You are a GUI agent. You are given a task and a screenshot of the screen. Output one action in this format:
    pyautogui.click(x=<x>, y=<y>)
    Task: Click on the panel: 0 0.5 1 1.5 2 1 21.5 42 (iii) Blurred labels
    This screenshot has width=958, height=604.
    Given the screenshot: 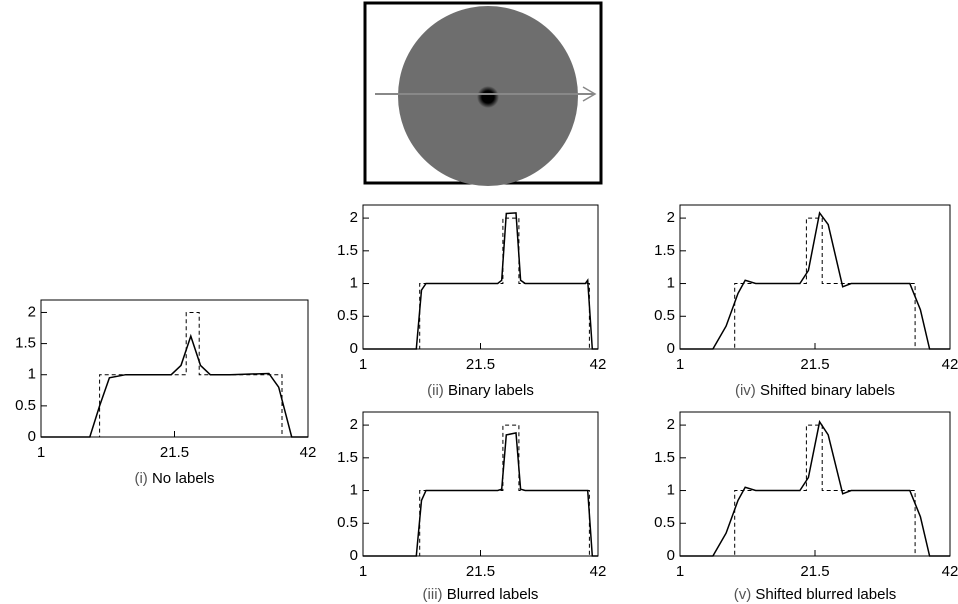 What is the action you would take?
    pyautogui.click(x=472, y=507)
    